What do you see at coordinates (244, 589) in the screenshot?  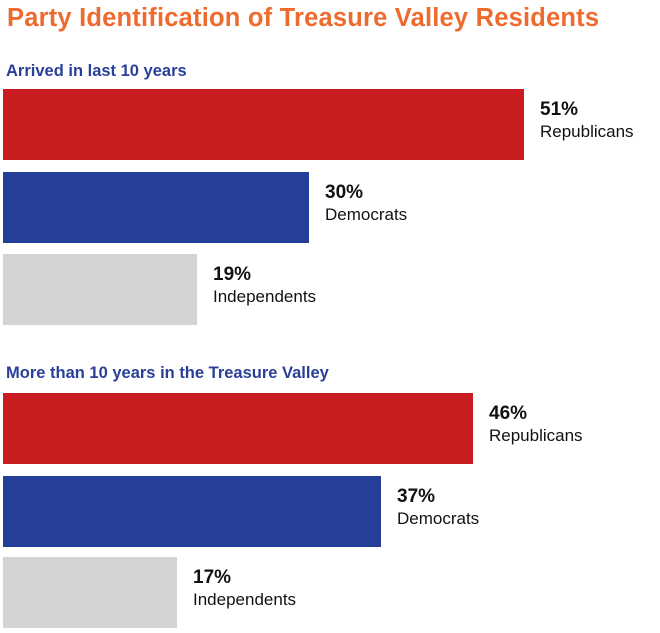 I see `bar-label: 17% Independents` at bounding box center [244, 589].